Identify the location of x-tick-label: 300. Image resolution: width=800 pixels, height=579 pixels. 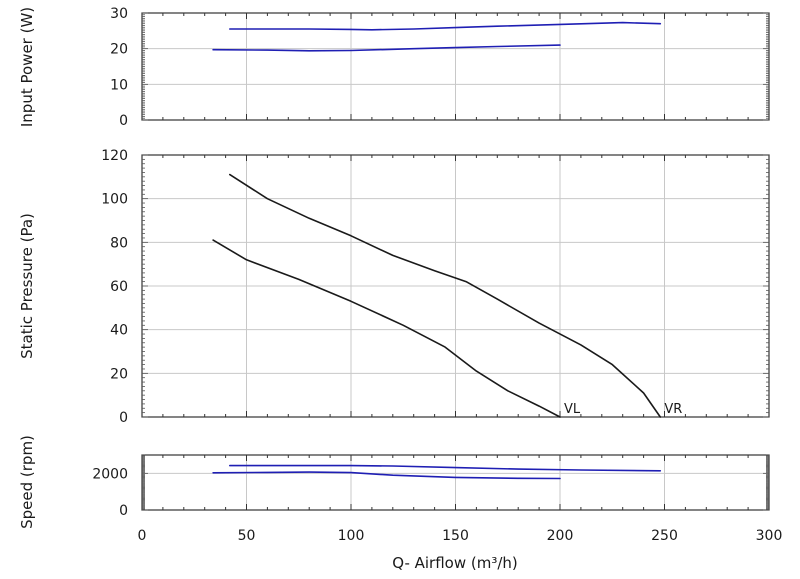
(769, 536).